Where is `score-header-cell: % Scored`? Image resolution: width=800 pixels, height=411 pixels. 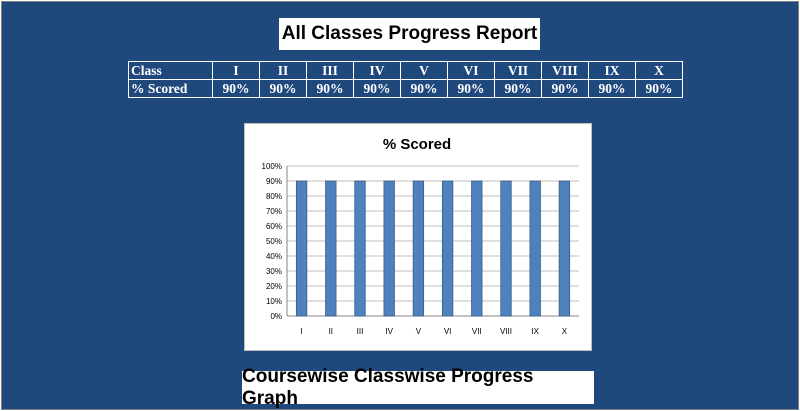
score-header-cell: % Scored is located at coordinates (170, 88).